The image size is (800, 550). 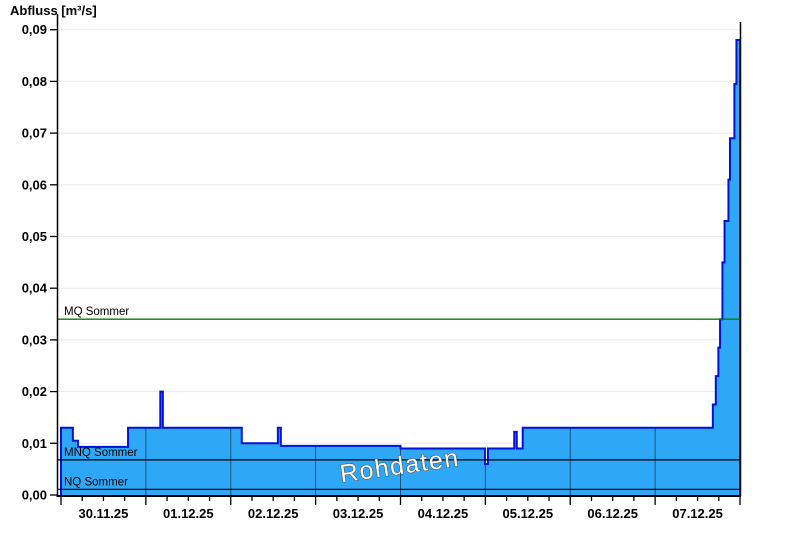 I want to click on chart-title: Abfluss [m³/s], so click(x=53, y=10).